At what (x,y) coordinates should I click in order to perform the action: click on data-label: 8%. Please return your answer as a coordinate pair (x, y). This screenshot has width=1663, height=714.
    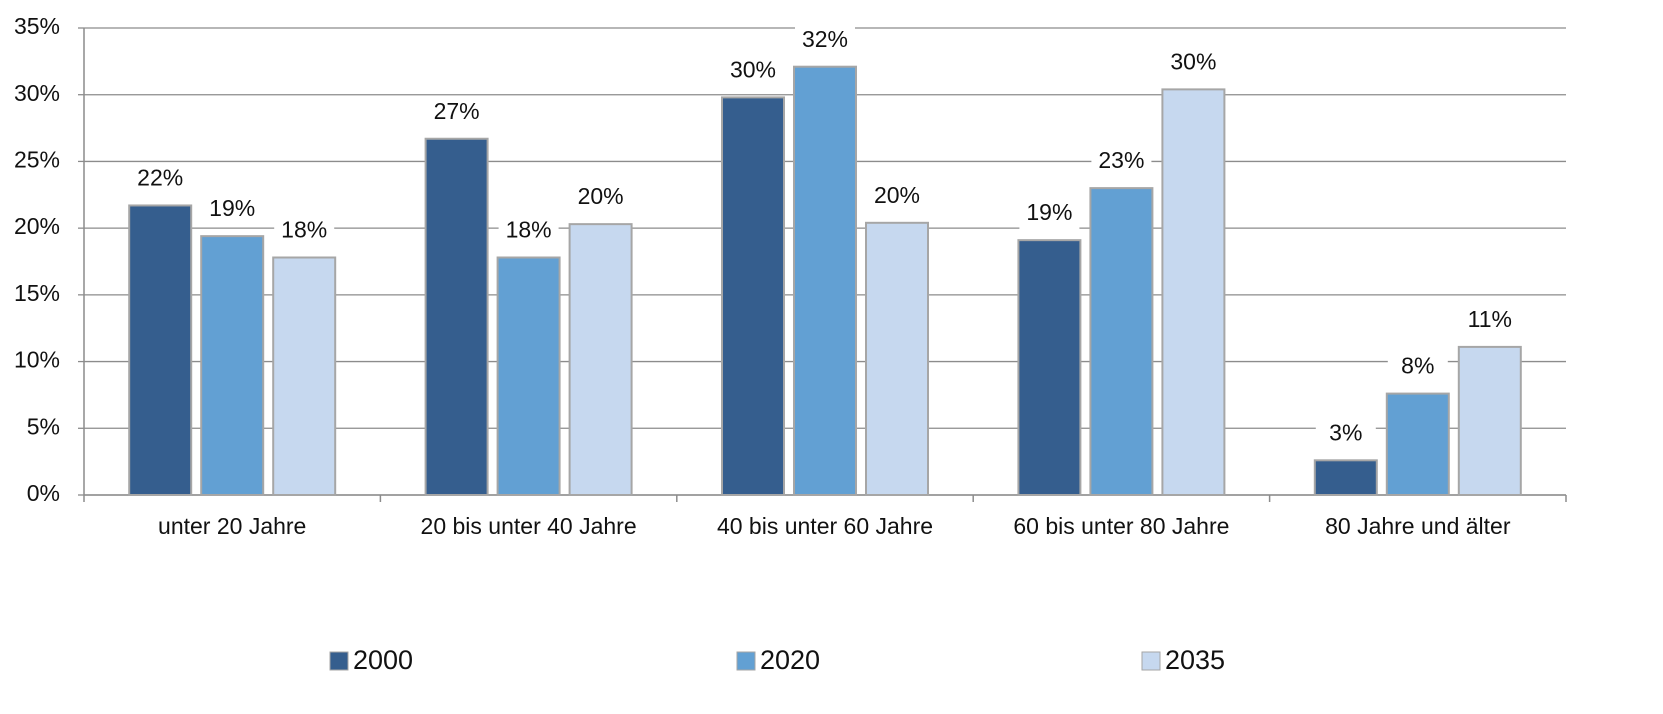
    Looking at the image, I should click on (1417, 366).